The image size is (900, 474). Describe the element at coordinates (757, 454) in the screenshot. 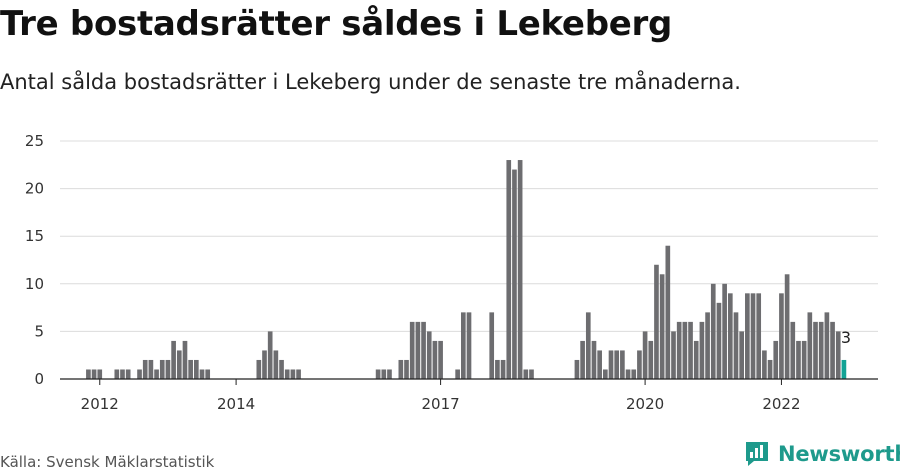

I see `newsworthy-logo-icon` at that location.